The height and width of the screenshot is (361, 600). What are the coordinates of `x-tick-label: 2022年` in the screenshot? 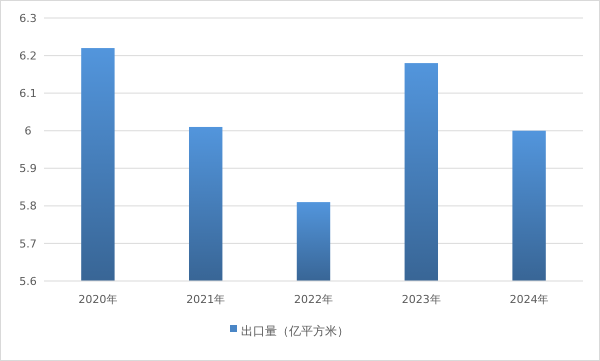 It's located at (313, 299).